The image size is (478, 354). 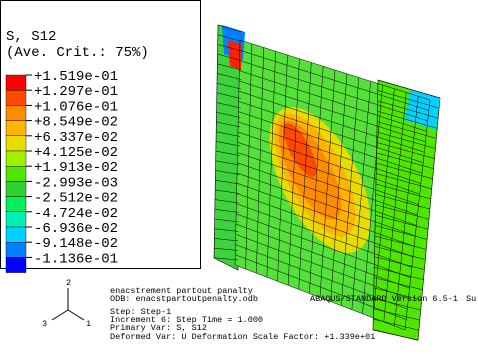 I want to click on legend-label: +1.913e-02, so click(x=76, y=168).